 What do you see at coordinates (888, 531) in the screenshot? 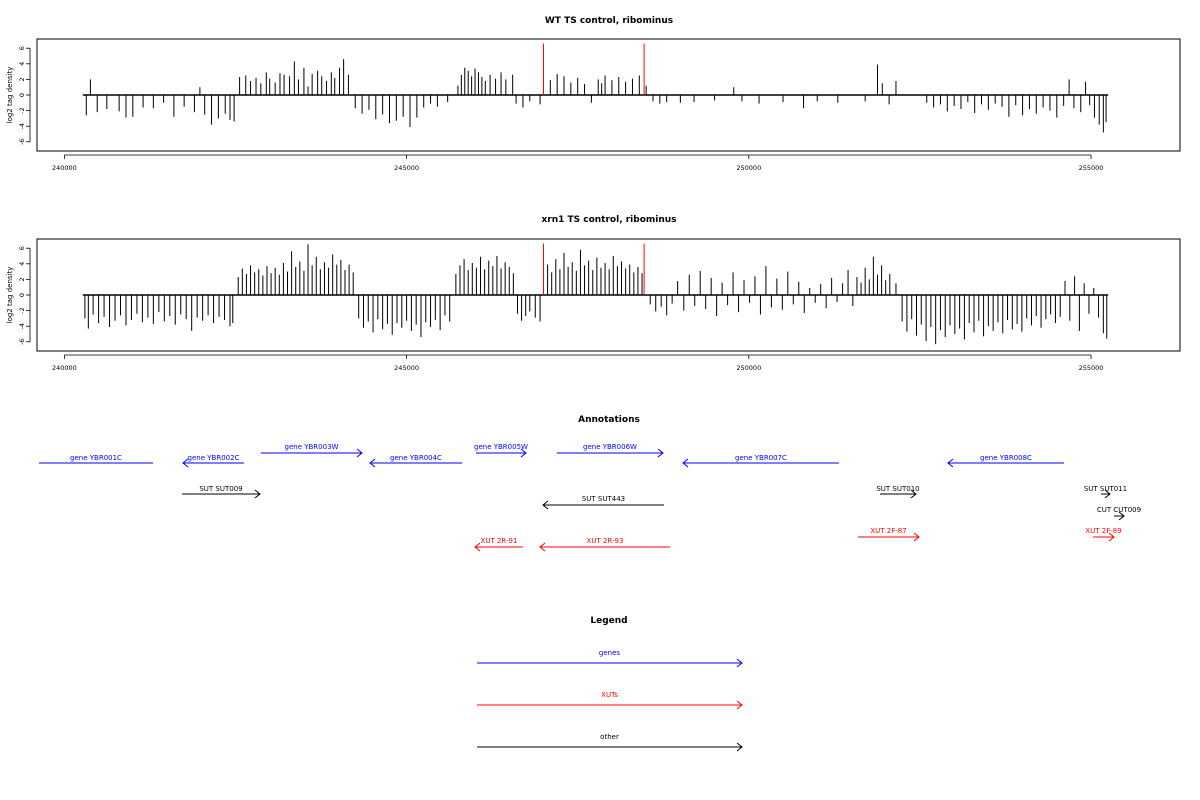
I see `feature-label: XUT 2F-87` at bounding box center [888, 531].